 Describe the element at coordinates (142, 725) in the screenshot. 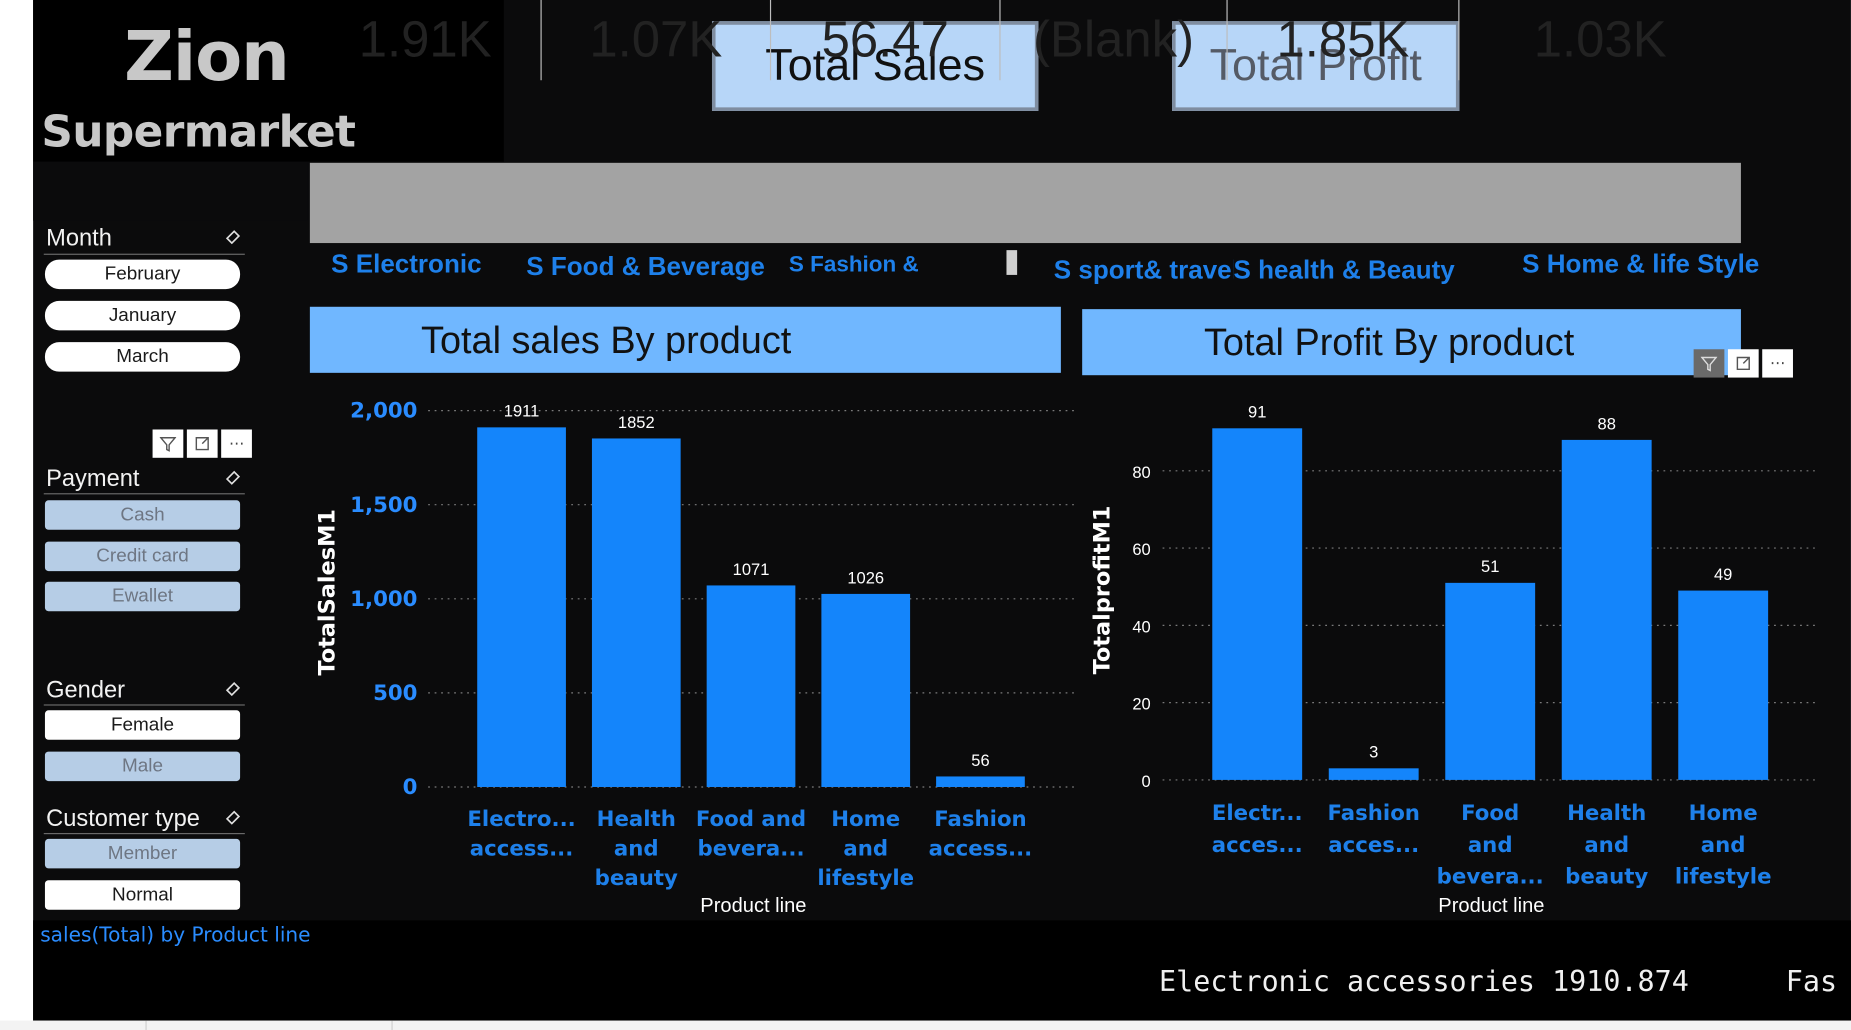

I see `gender-option-female: Female` at that location.